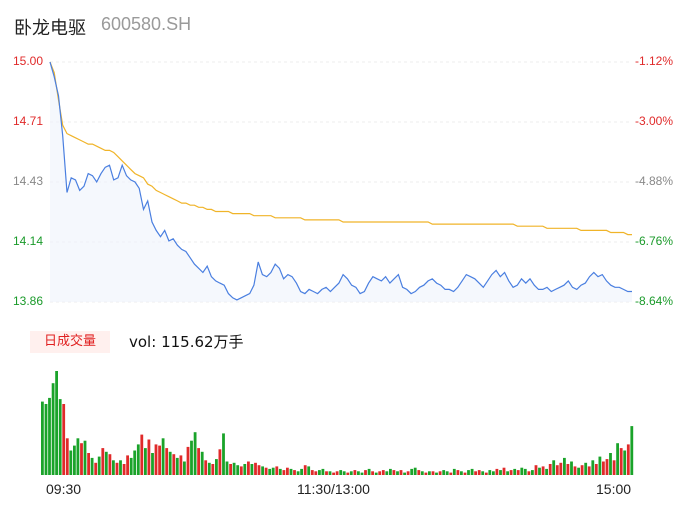 Image resolution: width=686 pixels, height=524 pixels. I want to click on y-tick-right: -1.12%, so click(653, 61).